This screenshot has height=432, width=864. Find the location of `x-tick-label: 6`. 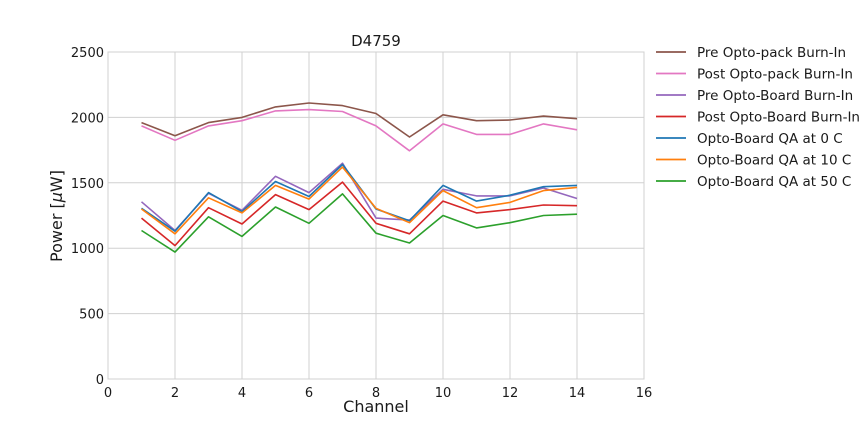

x-tick-label: 6 is located at coordinates (309, 393).